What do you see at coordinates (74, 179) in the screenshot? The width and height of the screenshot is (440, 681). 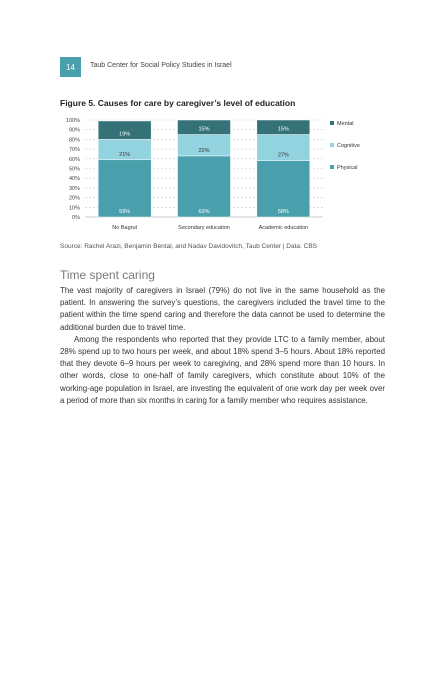 I see `y-tick-label: 40%` at bounding box center [74, 179].